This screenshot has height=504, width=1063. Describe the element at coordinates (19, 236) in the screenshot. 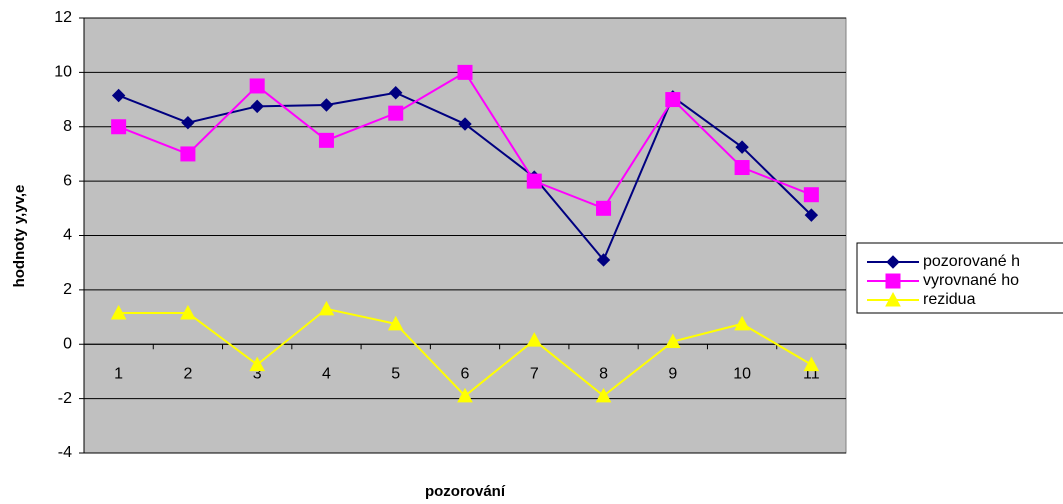

I see `y-axis-title: hodnoty y,yv,e` at that location.